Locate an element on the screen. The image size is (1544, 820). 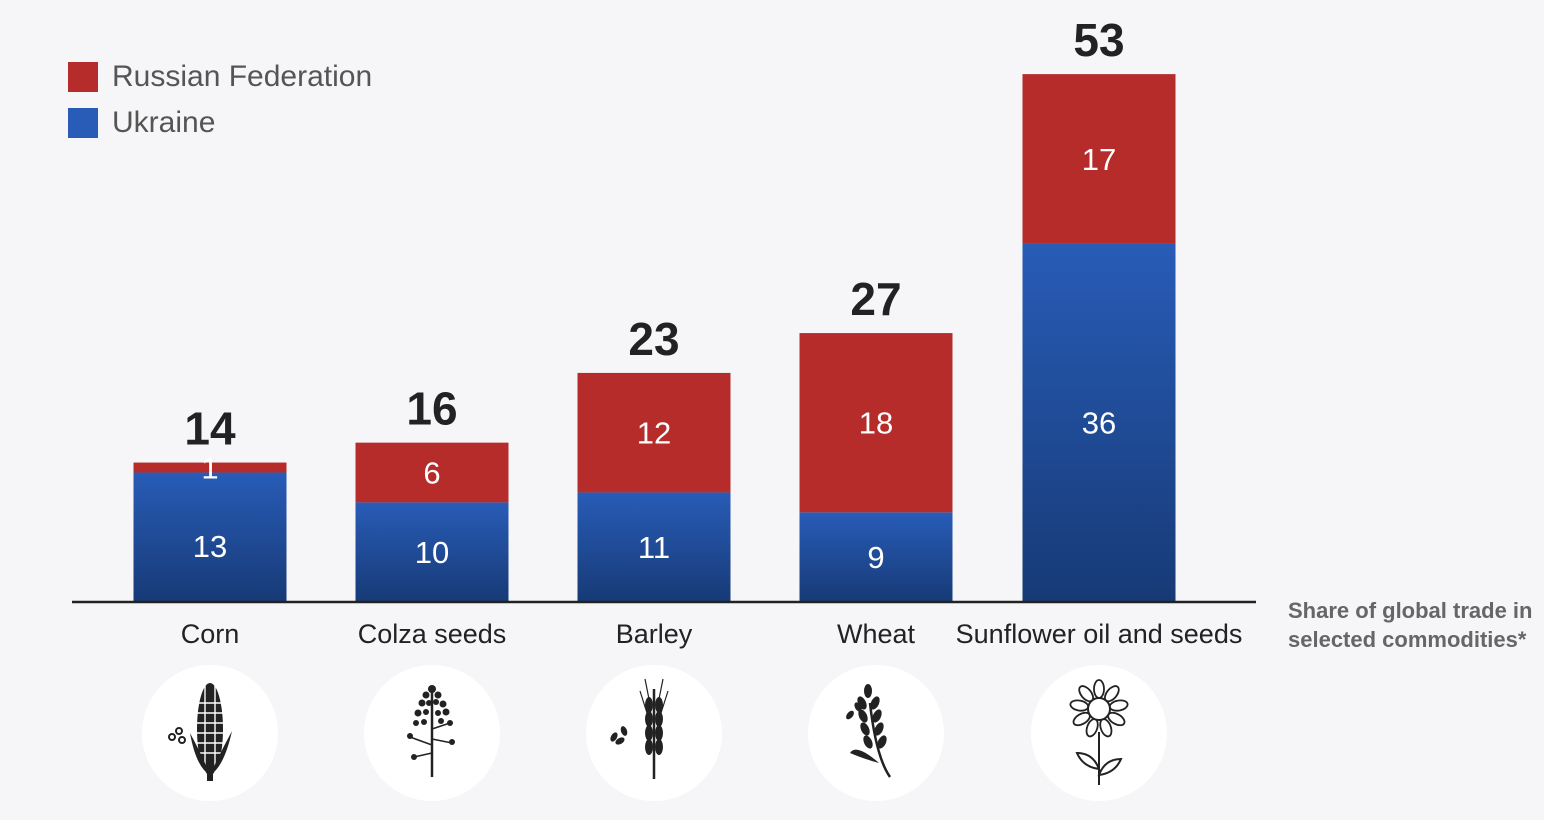
data-label-ukraine: 36 is located at coordinates (1099, 423).